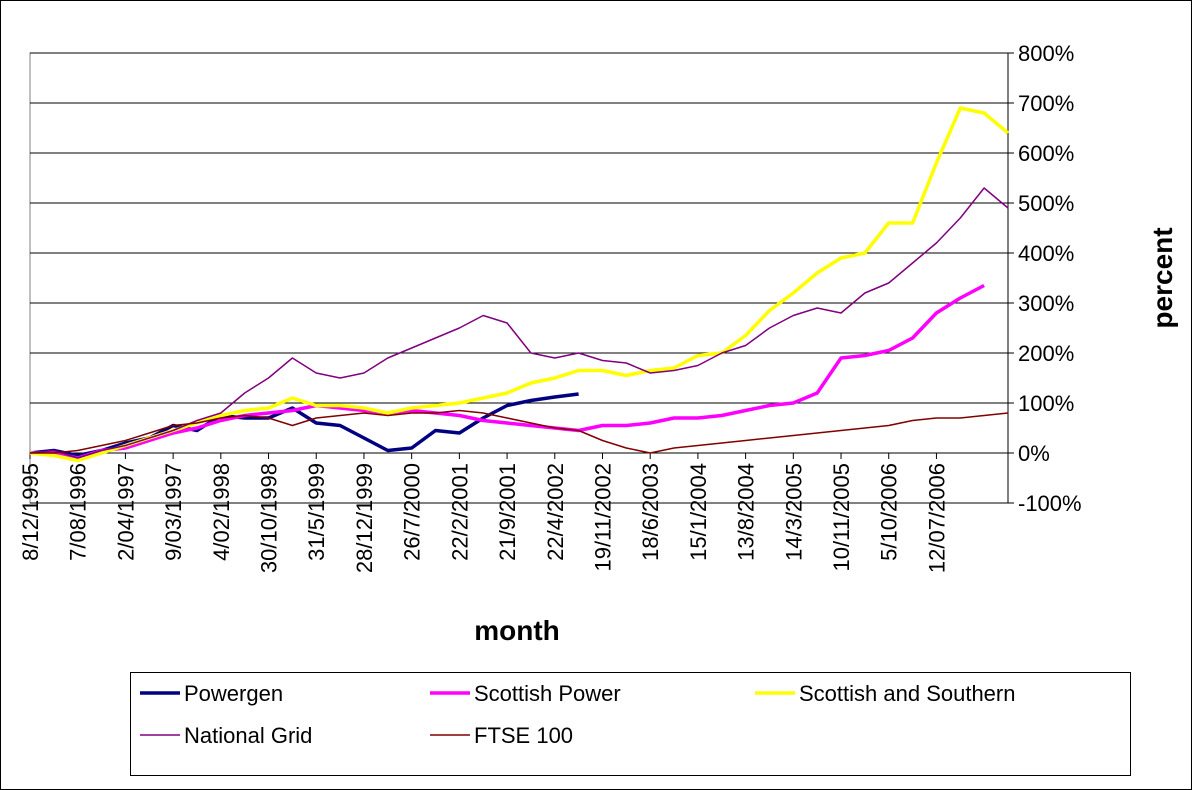  What do you see at coordinates (364, 518) in the screenshot?
I see `x-tick-label: 28/12/1999` at bounding box center [364, 518].